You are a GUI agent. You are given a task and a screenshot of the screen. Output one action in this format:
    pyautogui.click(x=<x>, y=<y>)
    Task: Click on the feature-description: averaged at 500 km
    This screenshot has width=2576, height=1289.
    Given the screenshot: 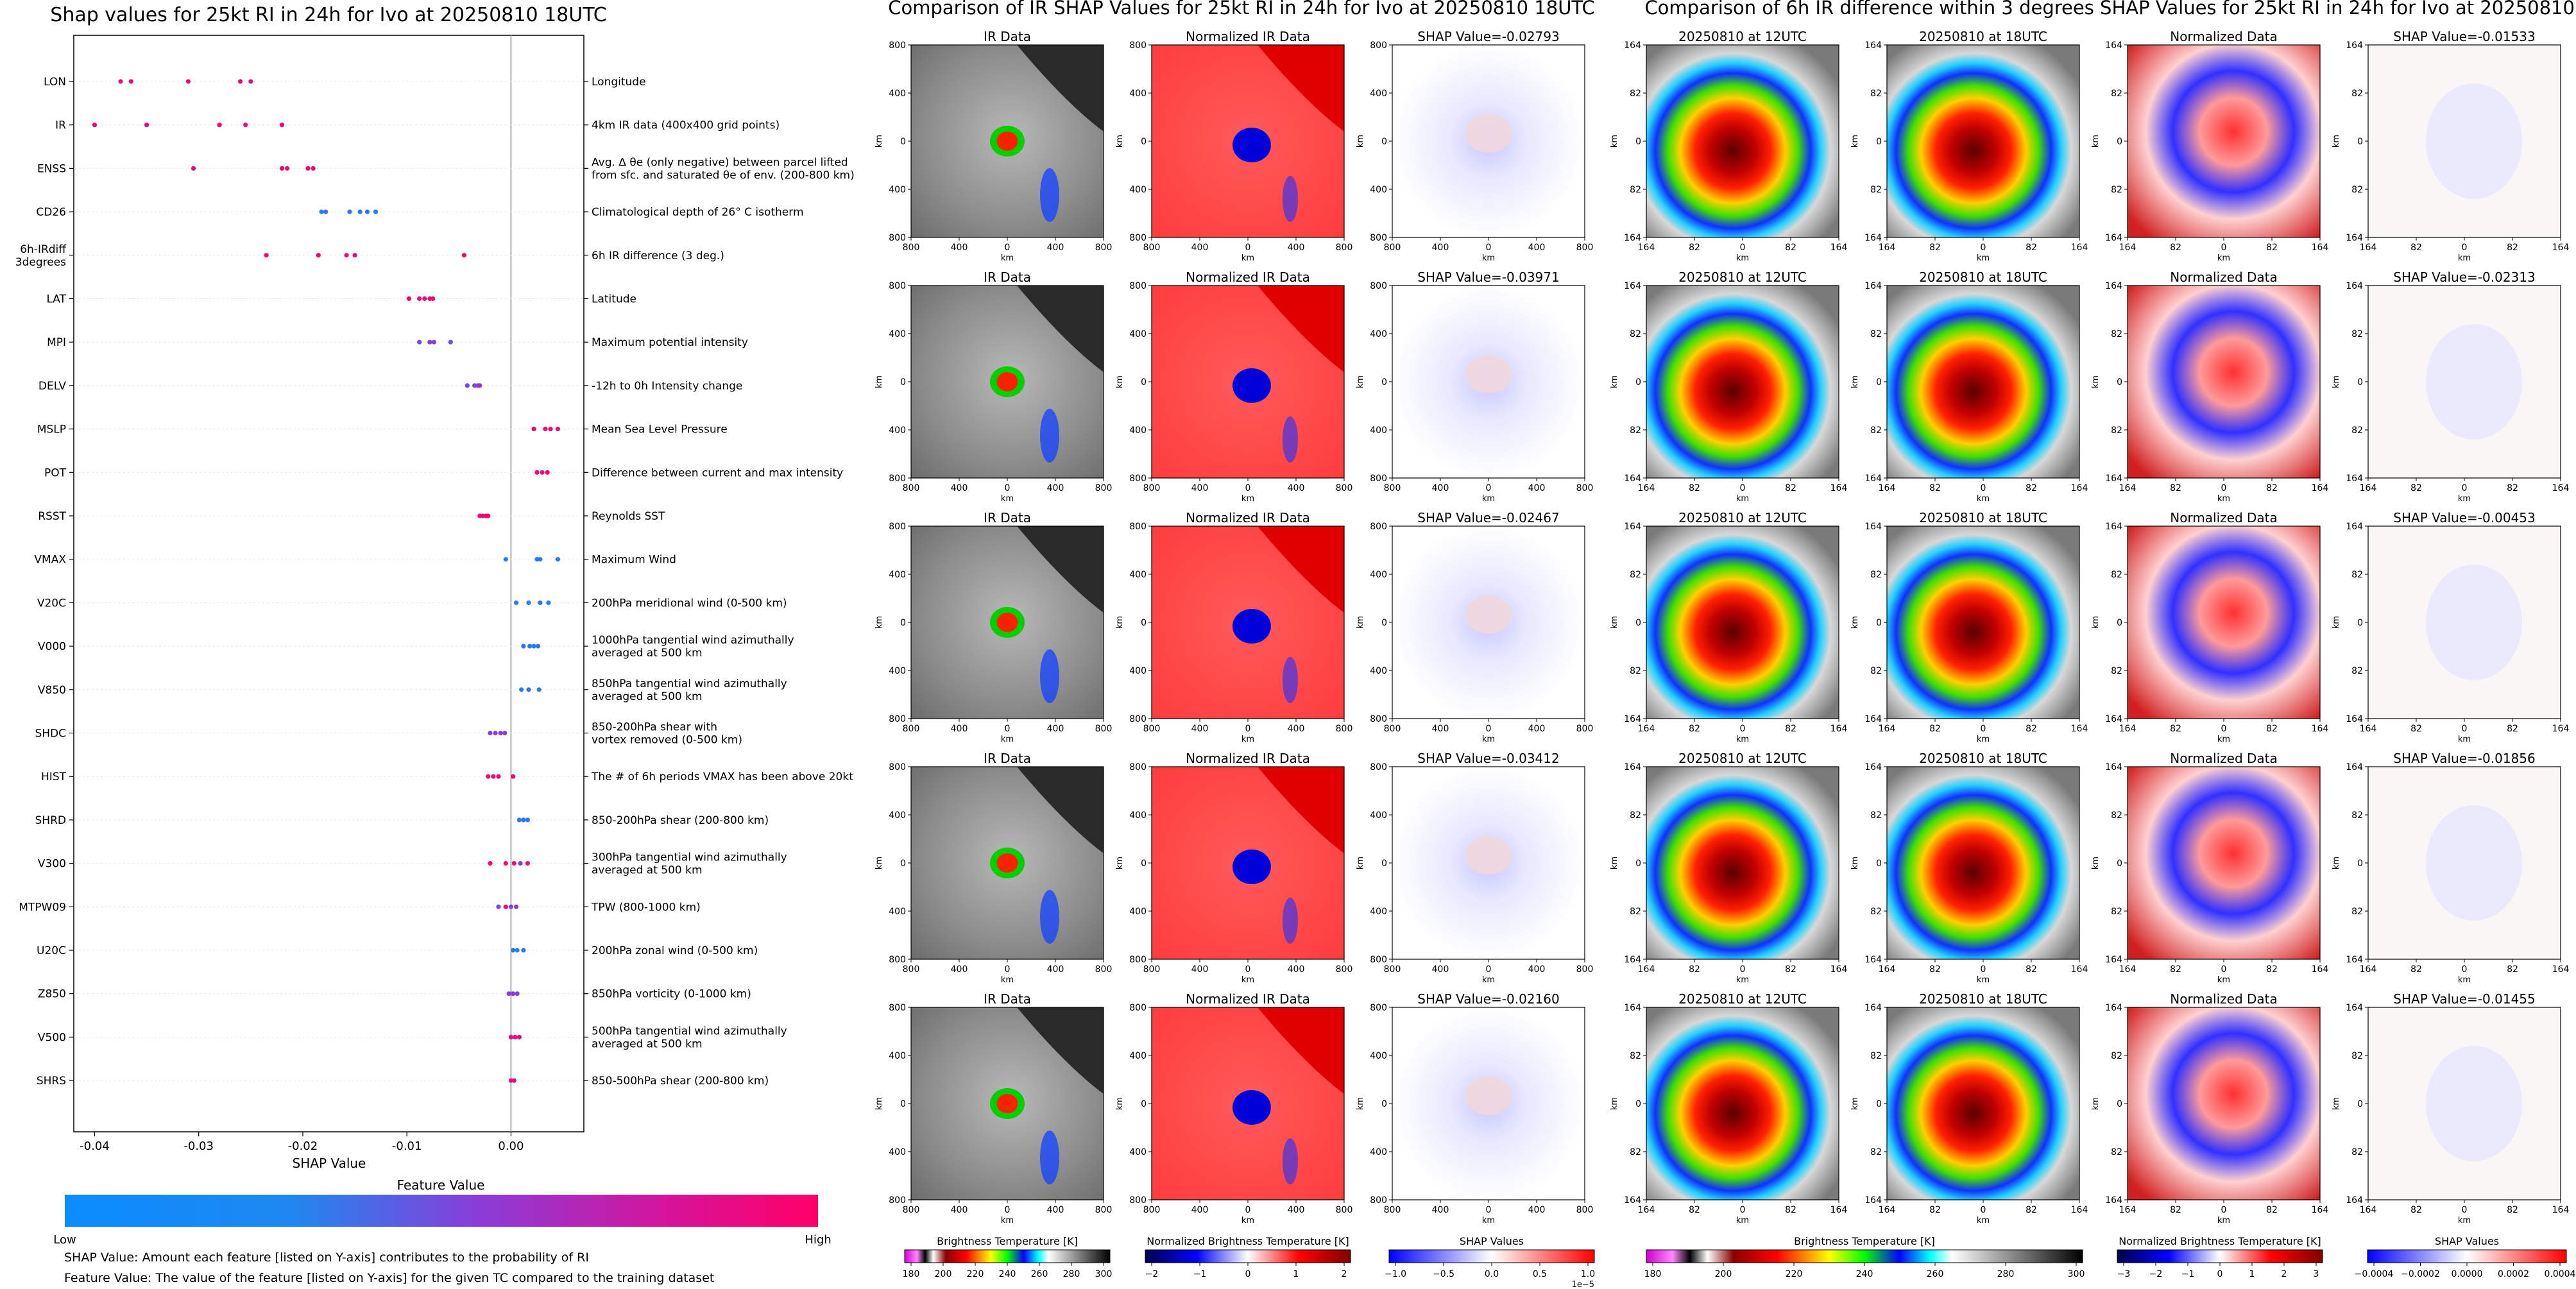 What is the action you would take?
    pyautogui.click(x=647, y=653)
    